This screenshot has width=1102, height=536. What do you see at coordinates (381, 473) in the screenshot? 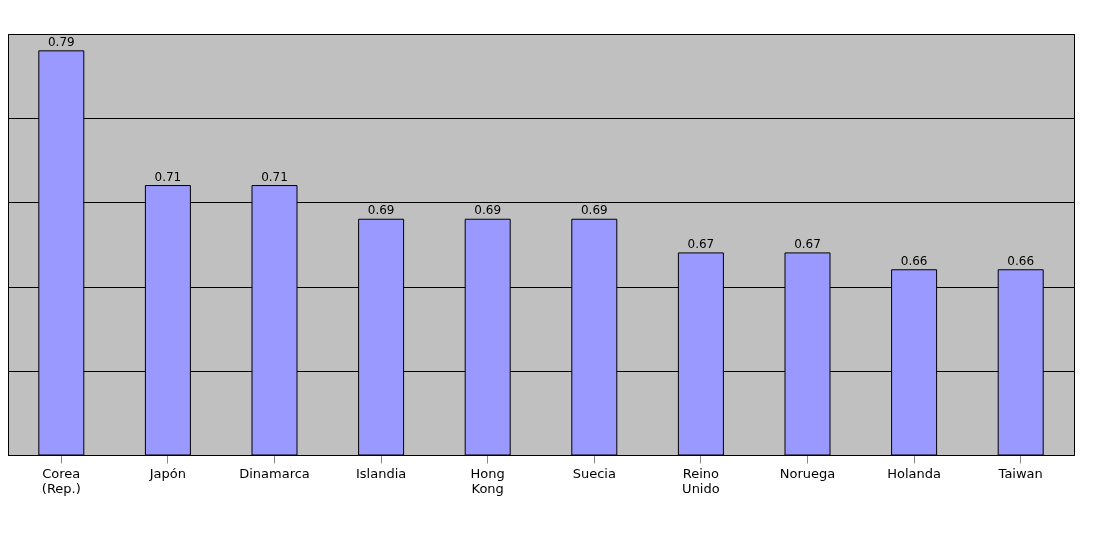
I see `x-tick-label: Islandia` at bounding box center [381, 473].